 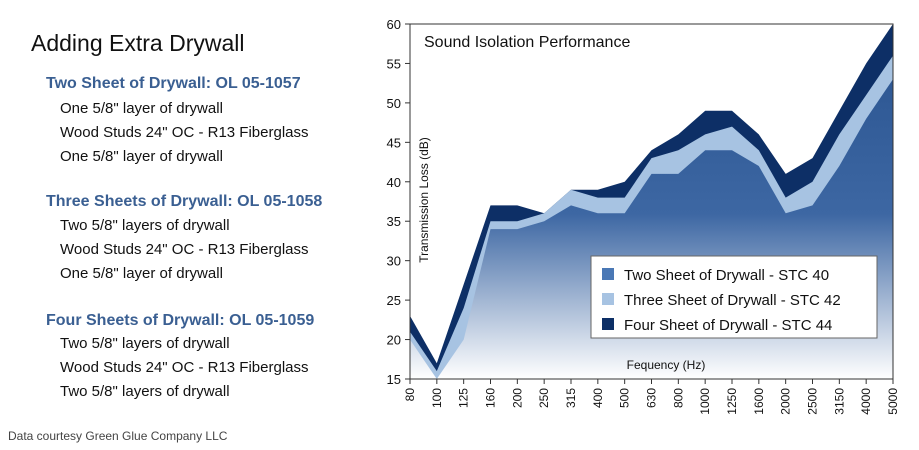 What do you see at coordinates (180, 320) in the screenshot?
I see `assembly-title-four-sheet: Four Sheets of Drywall: OL 05-1059` at bounding box center [180, 320].